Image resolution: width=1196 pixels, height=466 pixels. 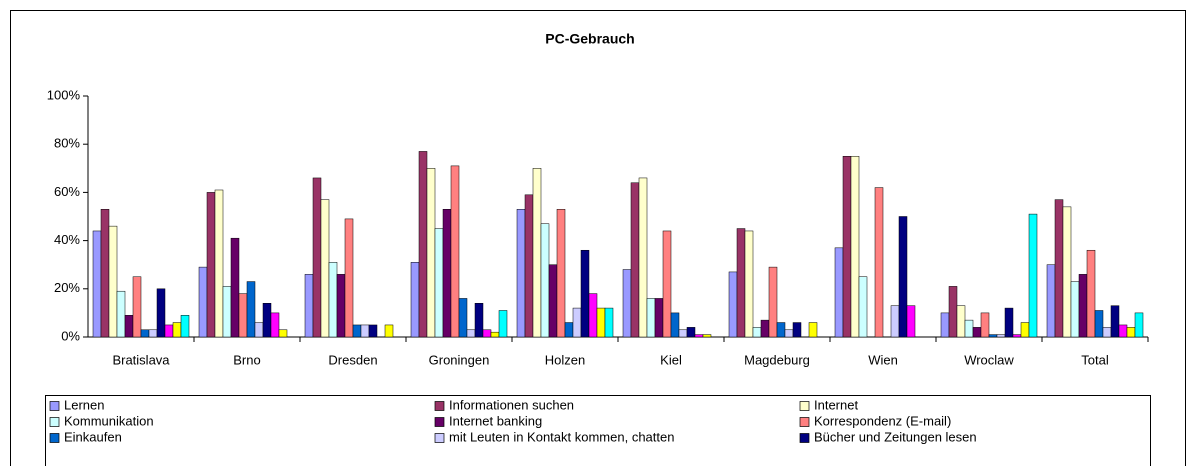 I want to click on legend-label: Internet, so click(x=836, y=404).